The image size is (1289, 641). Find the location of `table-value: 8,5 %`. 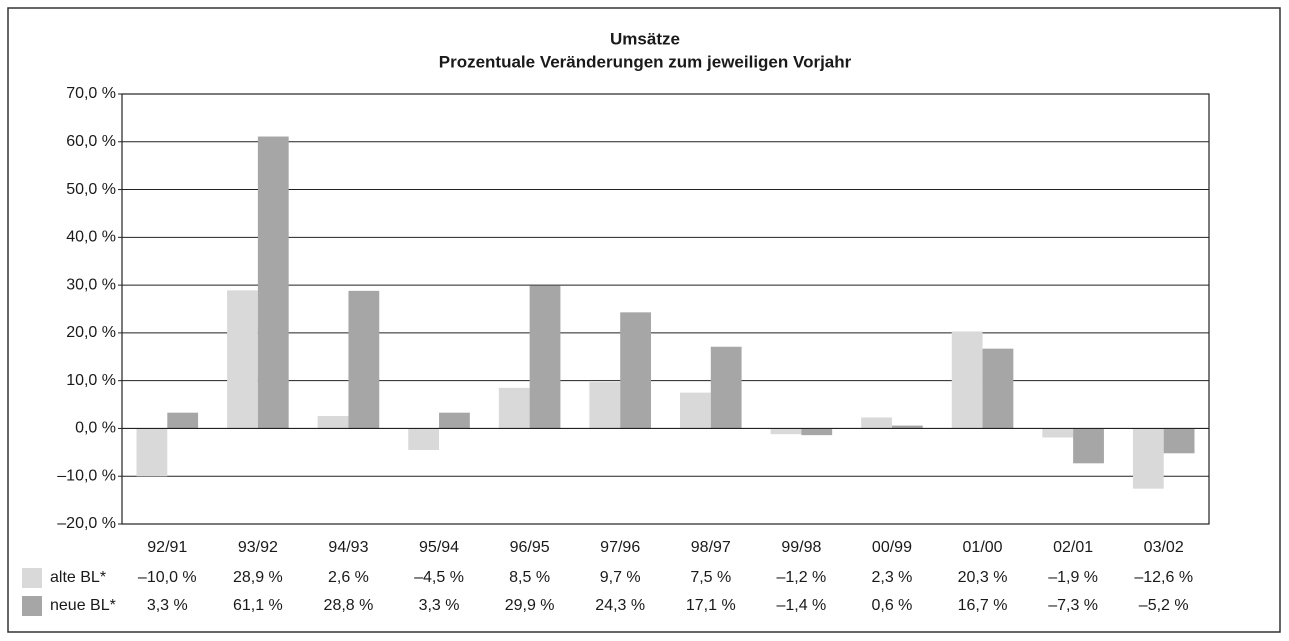

table-value: 8,5 % is located at coordinates (529, 577).